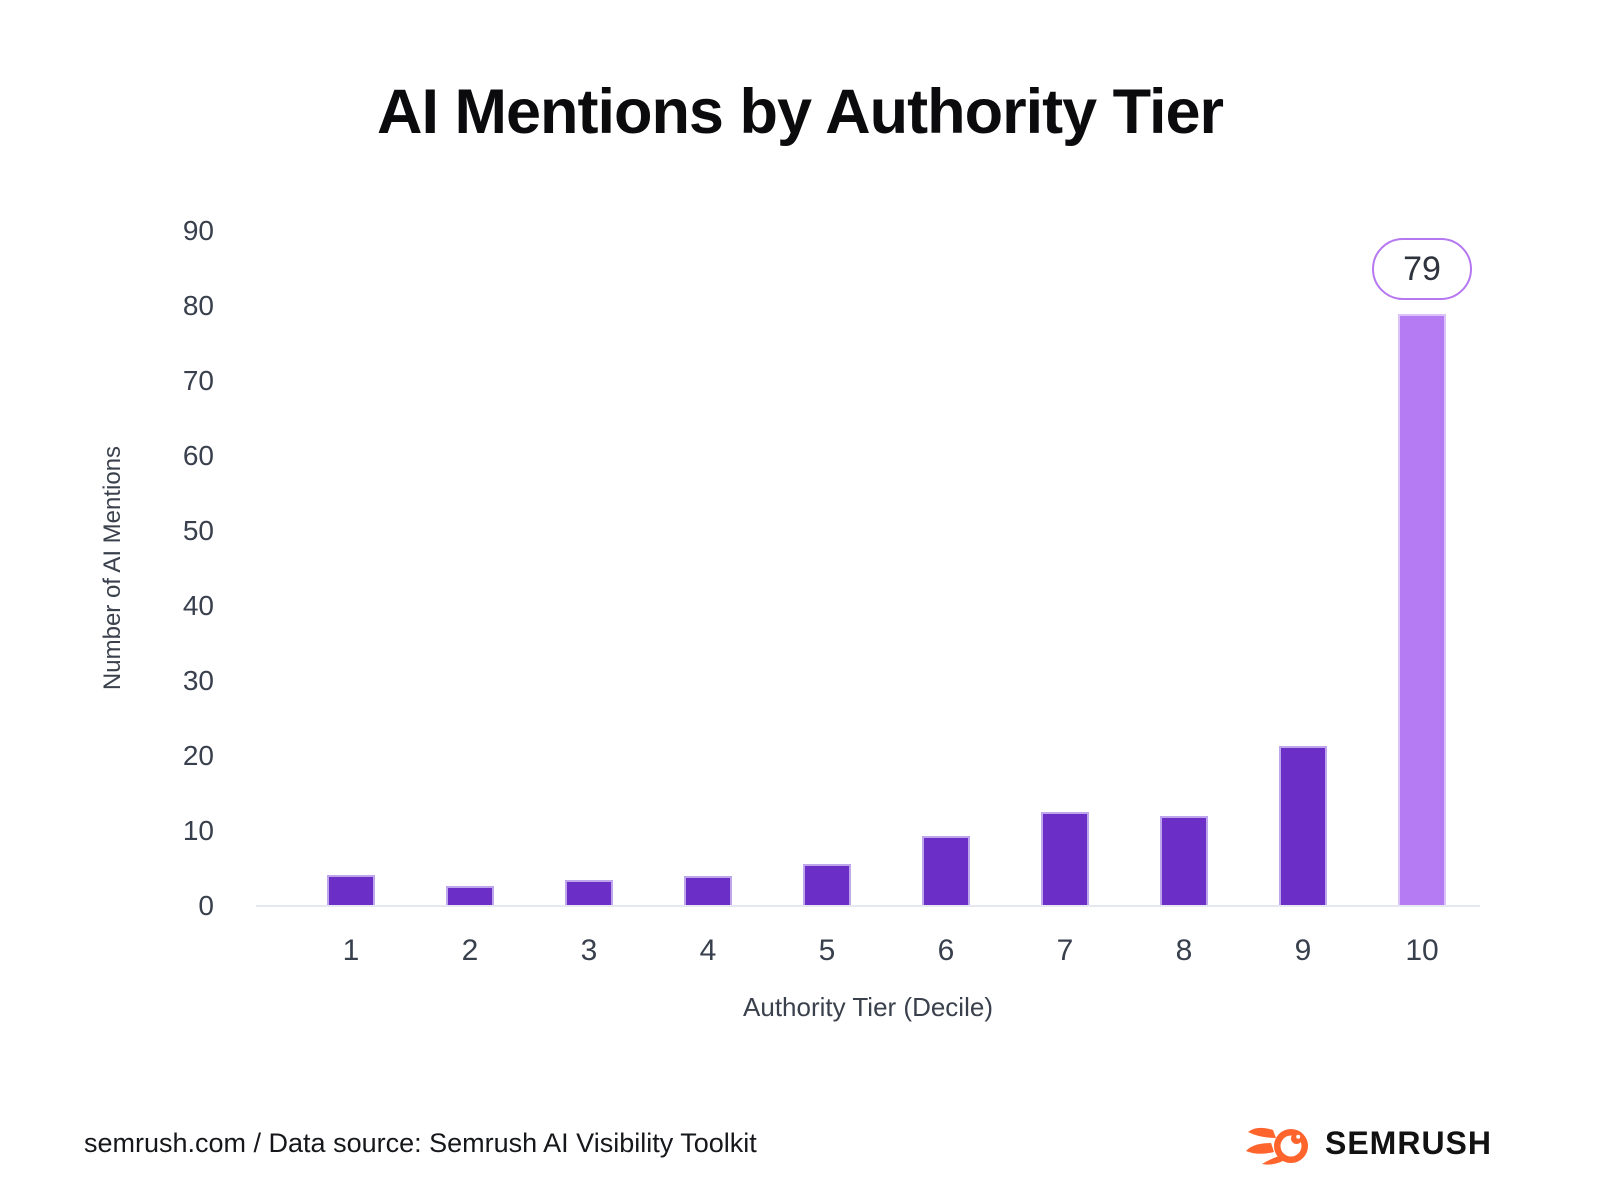 The height and width of the screenshot is (1204, 1600). What do you see at coordinates (198, 380) in the screenshot?
I see `y-tick-label: 70` at bounding box center [198, 380].